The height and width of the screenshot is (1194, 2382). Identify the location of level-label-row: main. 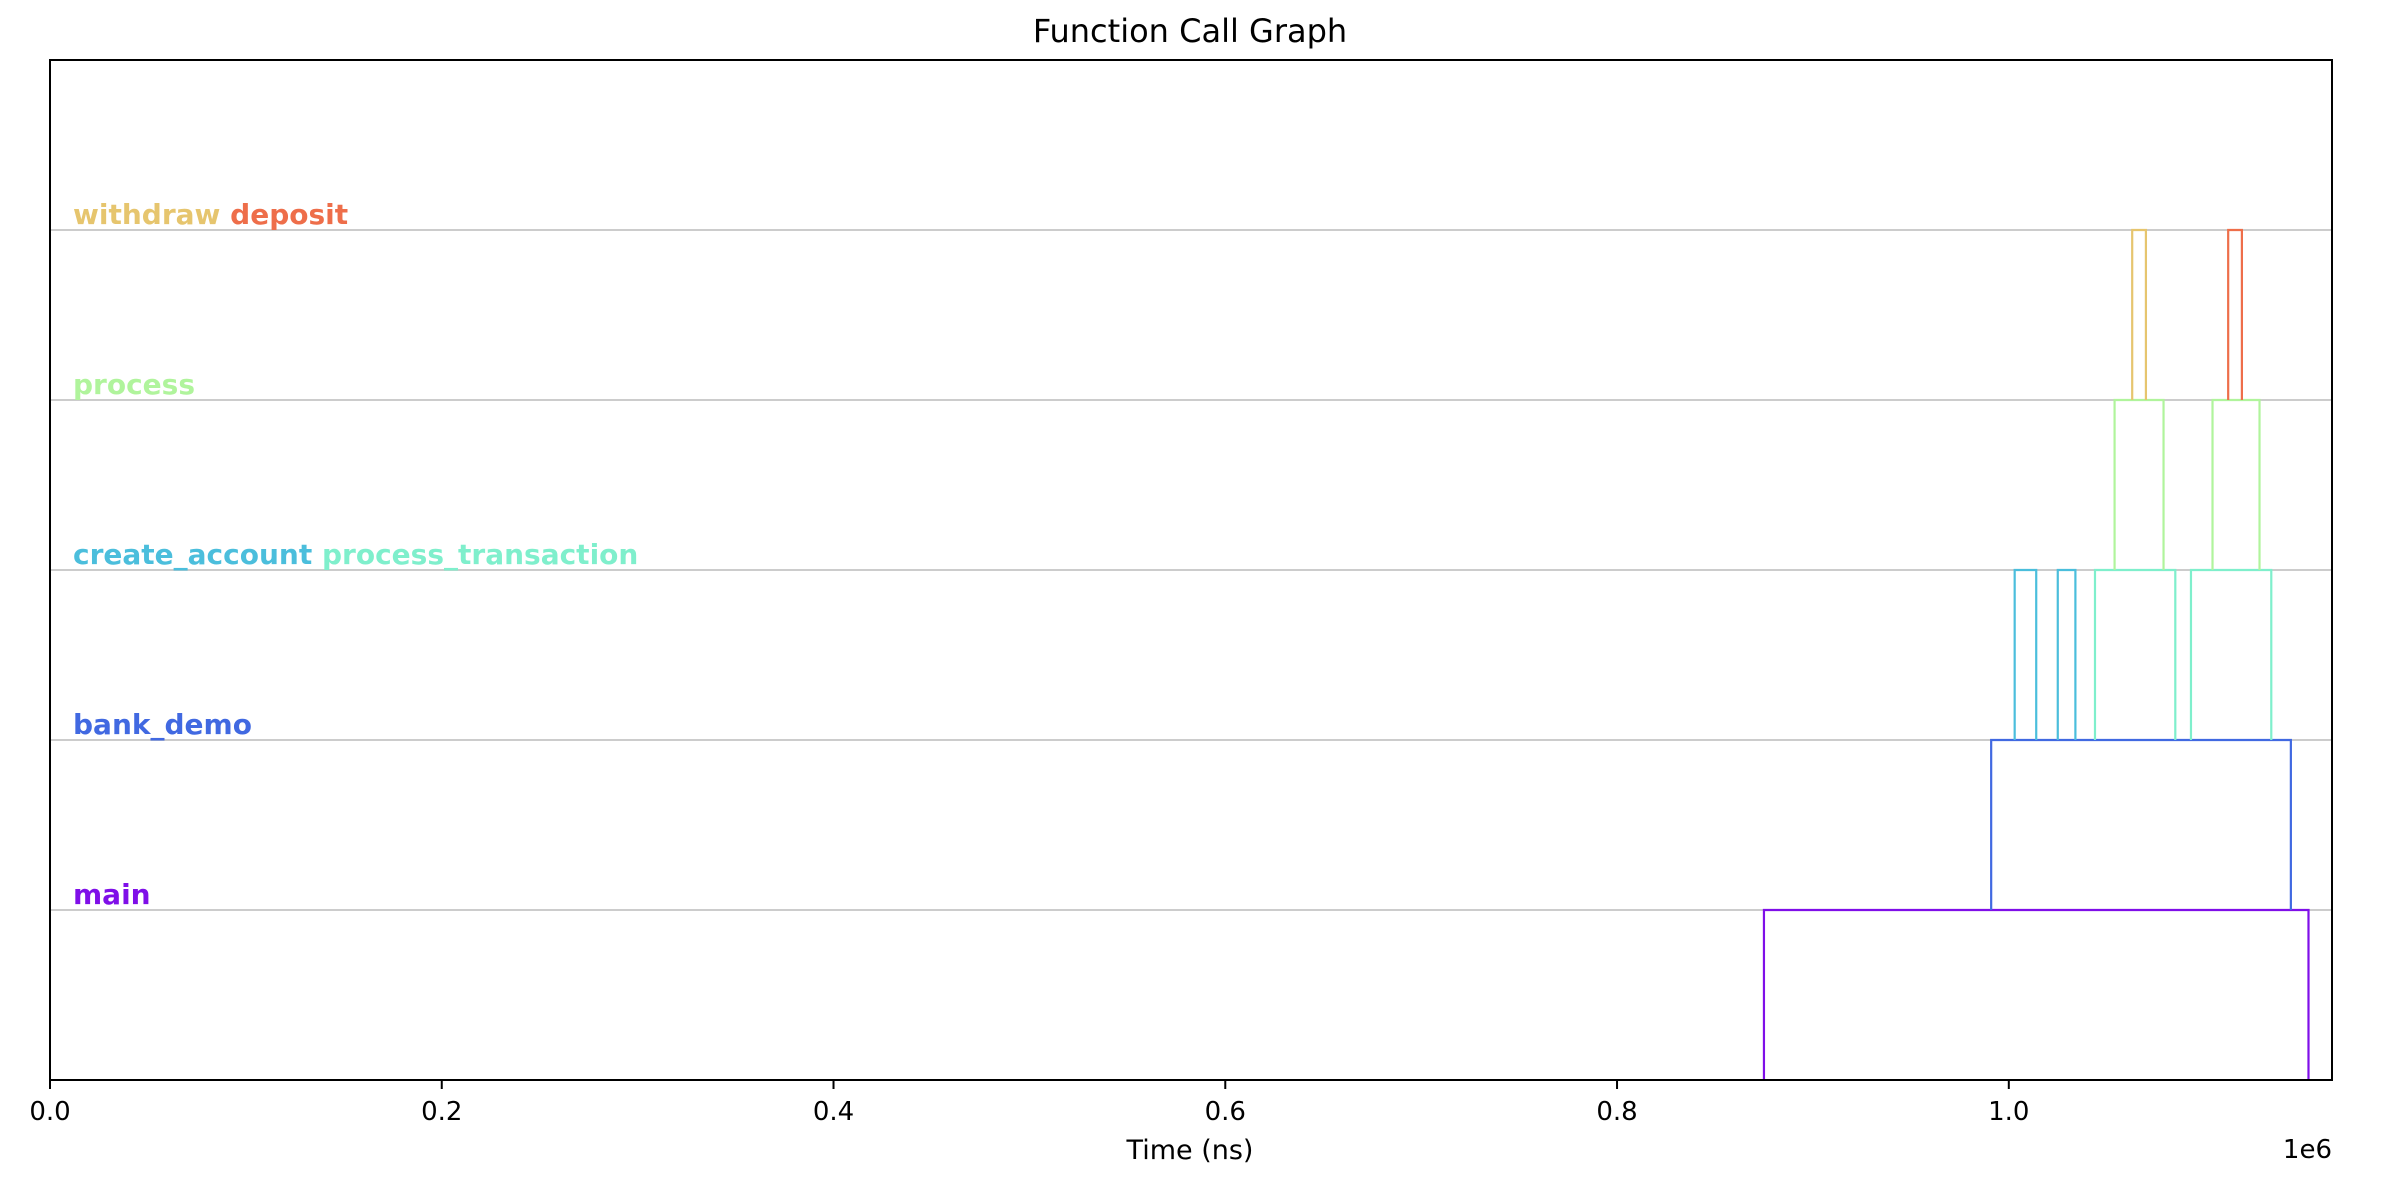
(112, 894).